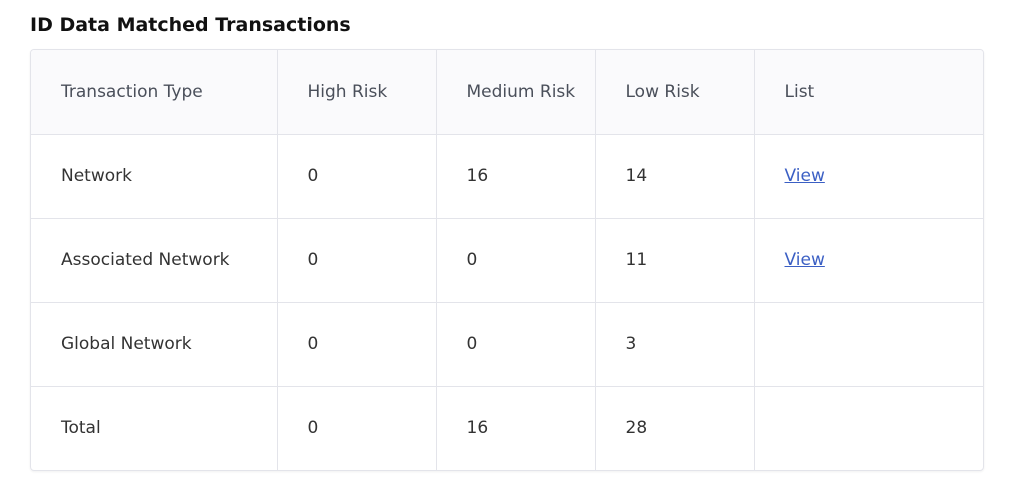  I want to click on table-cell: 28, so click(675, 428).